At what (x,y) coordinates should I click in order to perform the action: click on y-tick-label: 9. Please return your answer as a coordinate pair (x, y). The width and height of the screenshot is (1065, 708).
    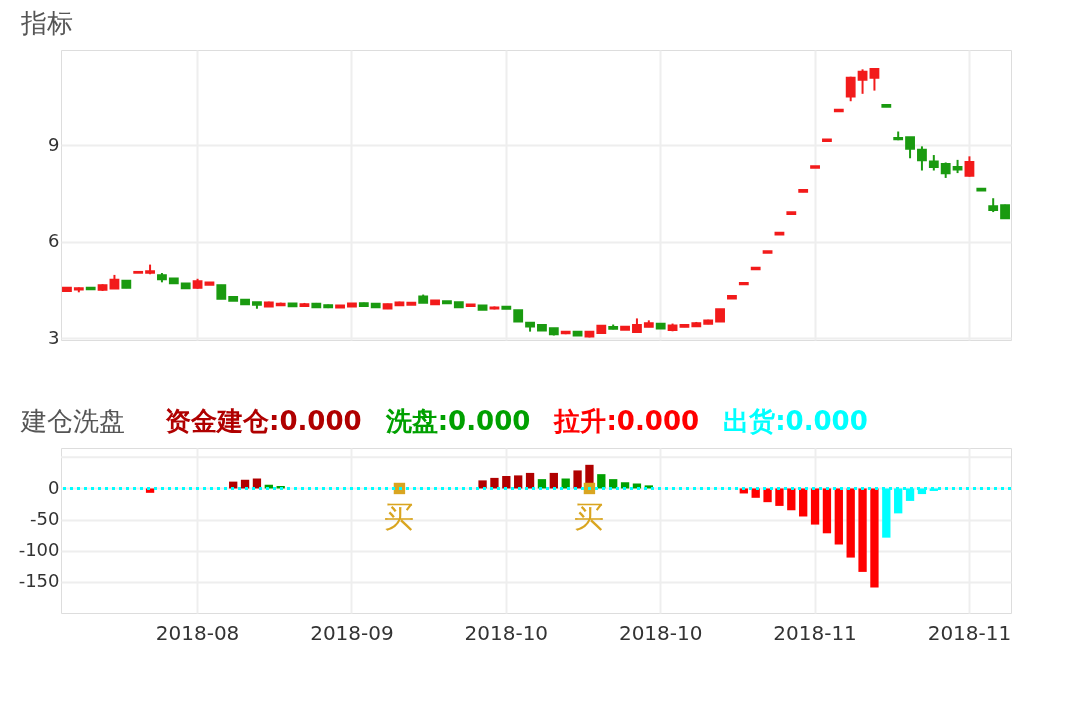
    Looking at the image, I should click on (54, 144).